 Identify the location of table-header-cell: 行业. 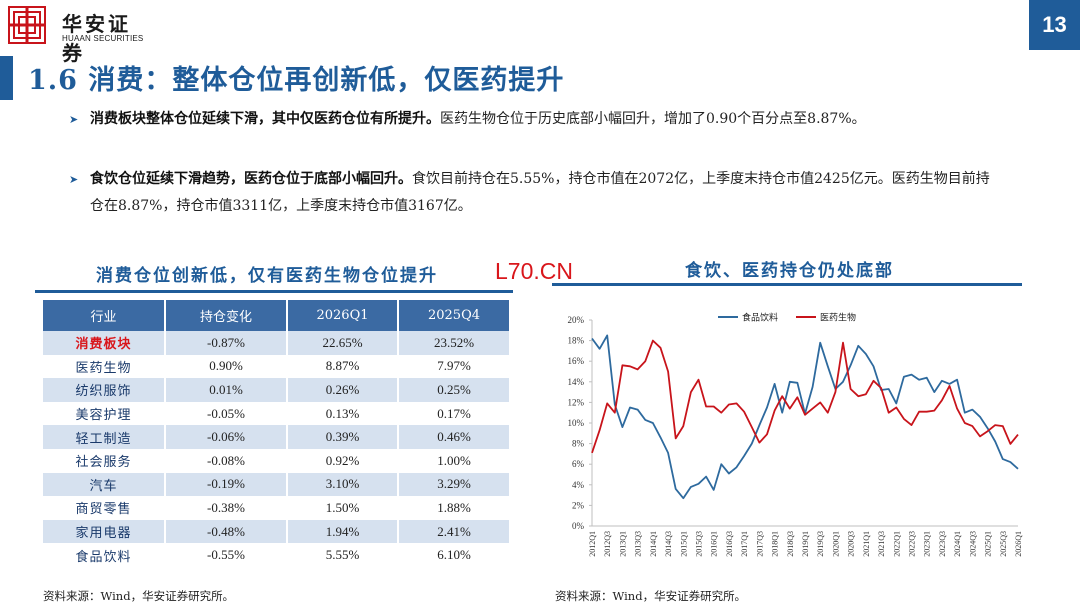
(104, 315).